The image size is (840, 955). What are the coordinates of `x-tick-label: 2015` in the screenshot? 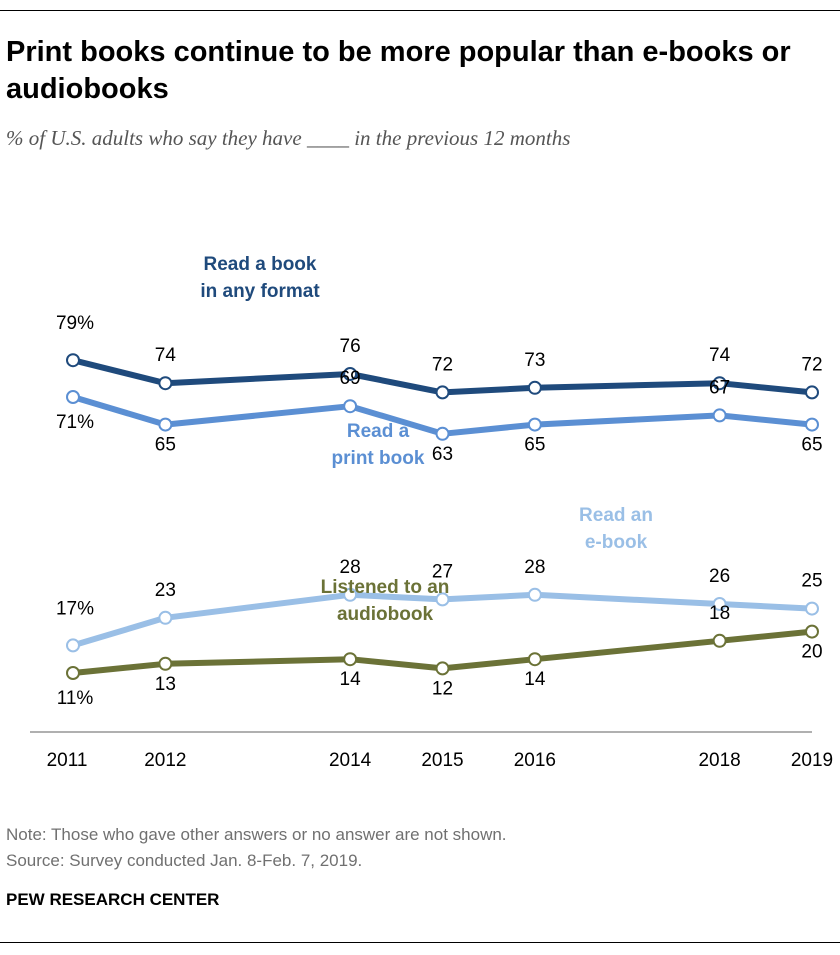 It's located at (442, 760).